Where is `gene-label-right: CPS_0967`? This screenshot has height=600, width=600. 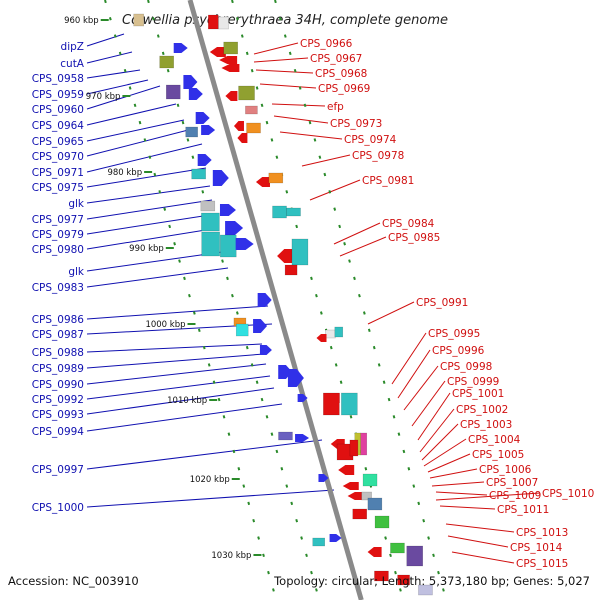
gene-label-right: CPS_0967 is located at coordinates (336, 59).